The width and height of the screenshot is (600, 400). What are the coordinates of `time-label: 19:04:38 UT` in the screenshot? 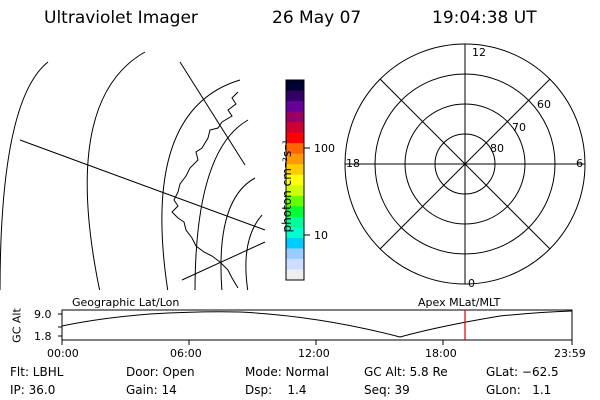 It's located at (484, 18).